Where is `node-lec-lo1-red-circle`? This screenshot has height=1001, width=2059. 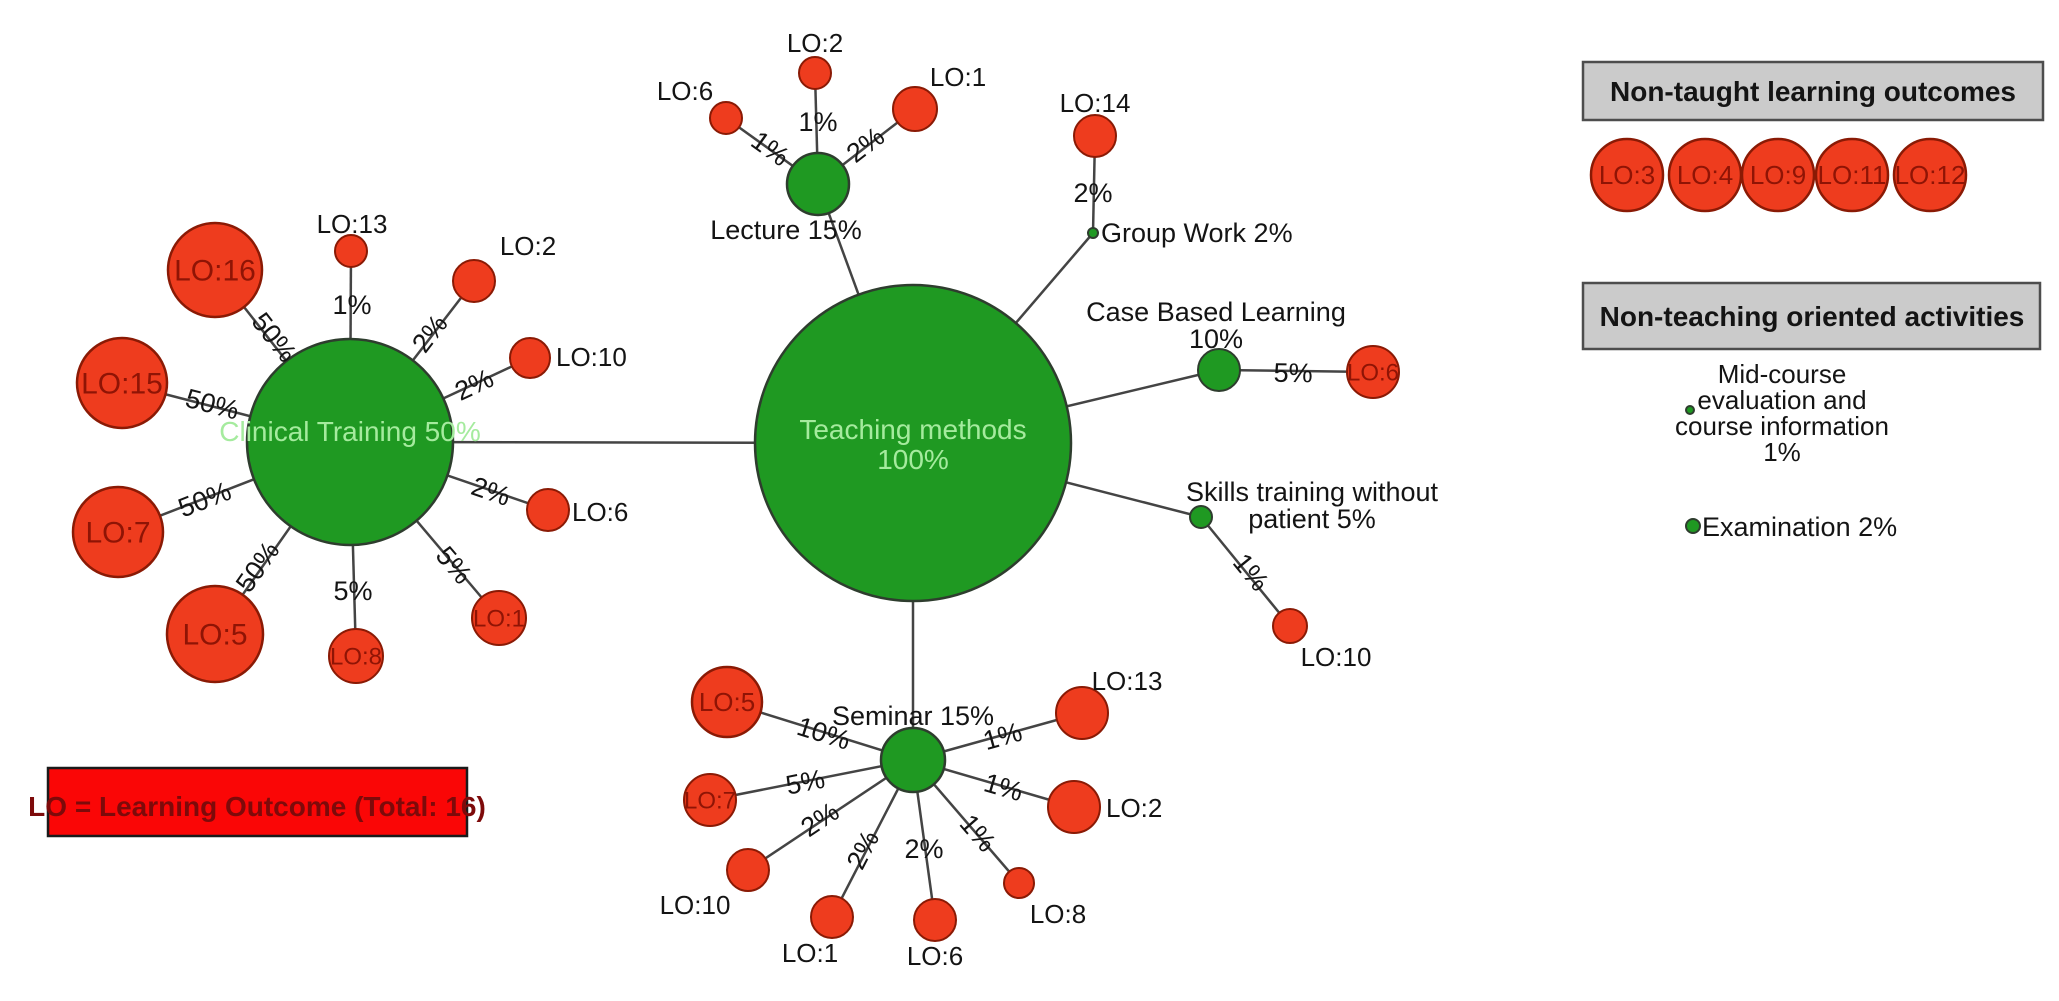 node-lec-lo1-red-circle is located at coordinates (915, 109).